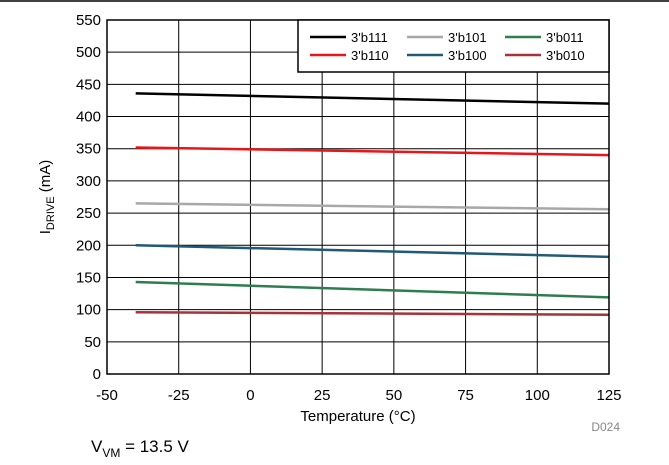 This screenshot has width=669, height=465. I want to click on legend-box, so click(453, 46).